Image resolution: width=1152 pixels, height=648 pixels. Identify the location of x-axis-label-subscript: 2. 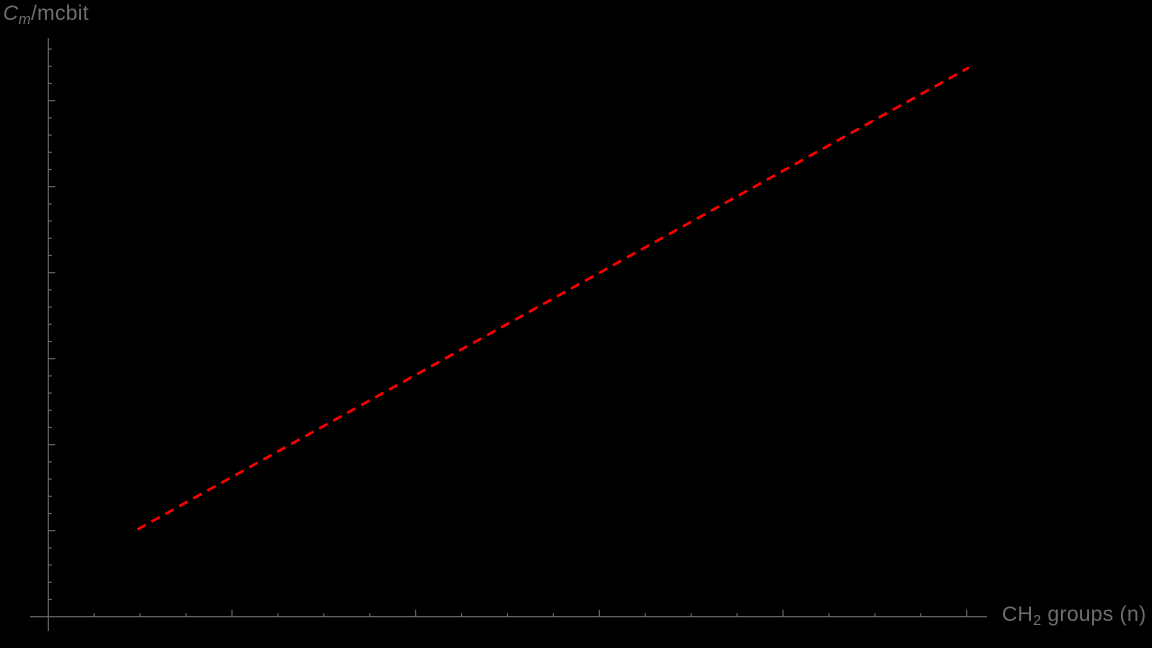
(1037, 621).